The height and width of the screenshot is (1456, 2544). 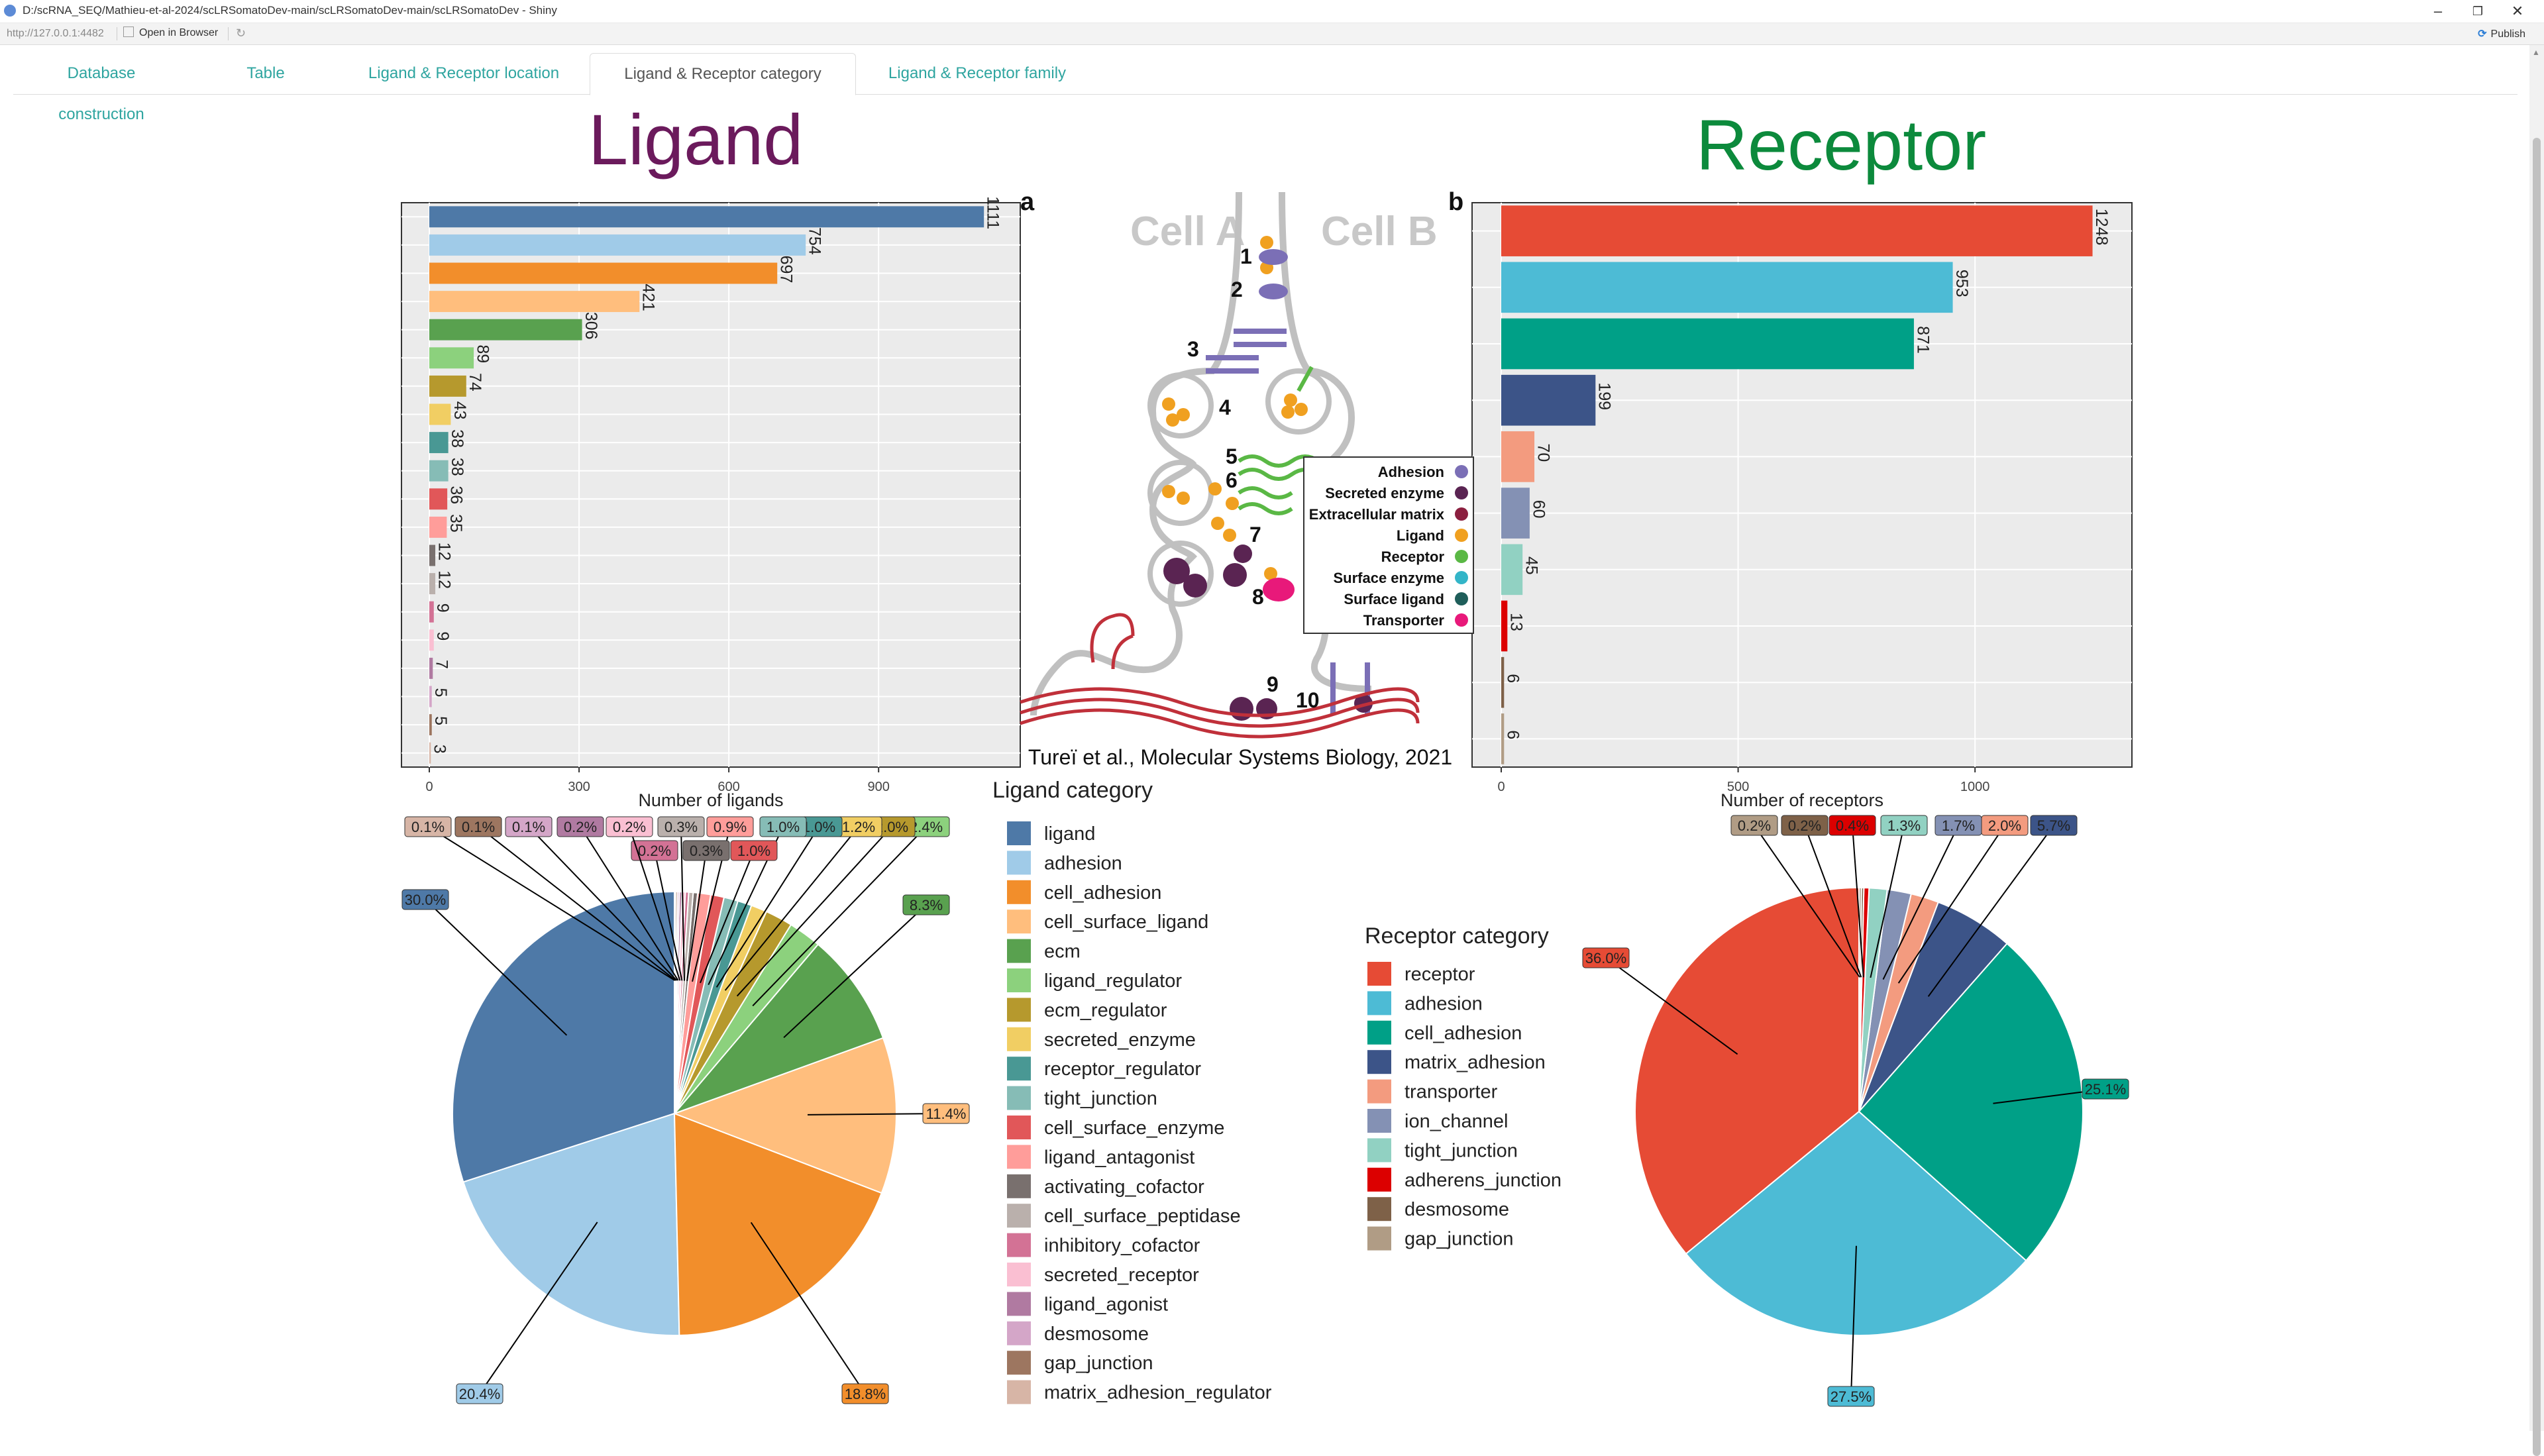 What do you see at coordinates (1548, 400) in the screenshot?
I see `bar-matrix-adhesion` at bounding box center [1548, 400].